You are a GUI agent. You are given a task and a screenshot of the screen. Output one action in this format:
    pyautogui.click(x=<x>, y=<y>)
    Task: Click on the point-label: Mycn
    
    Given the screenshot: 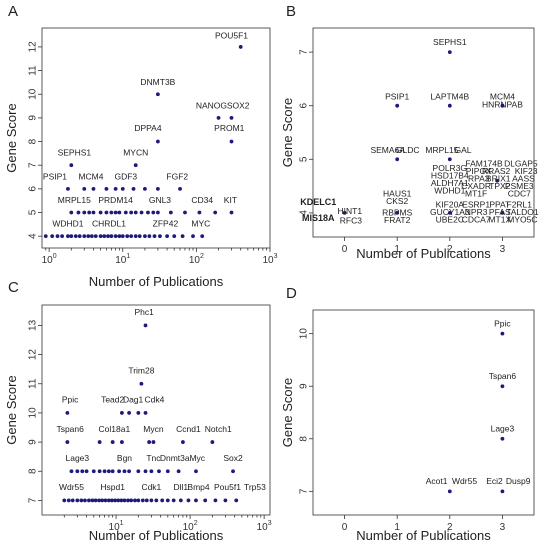 What is the action you would take?
    pyautogui.click(x=153, y=429)
    